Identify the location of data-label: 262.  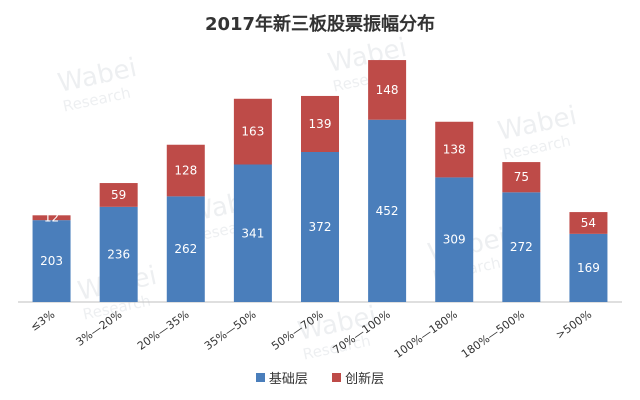
(185, 249).